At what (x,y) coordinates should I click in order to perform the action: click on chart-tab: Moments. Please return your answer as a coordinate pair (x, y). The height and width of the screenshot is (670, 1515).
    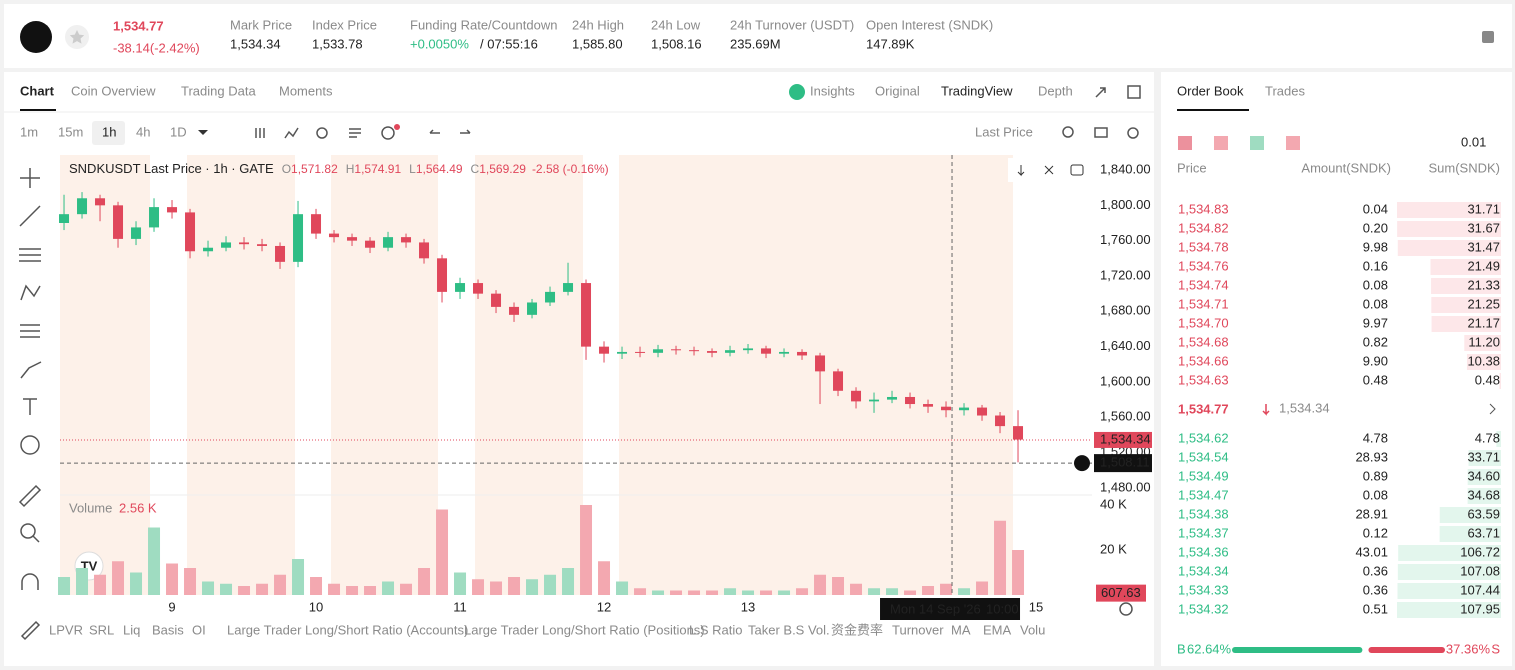
    Looking at the image, I should click on (306, 90).